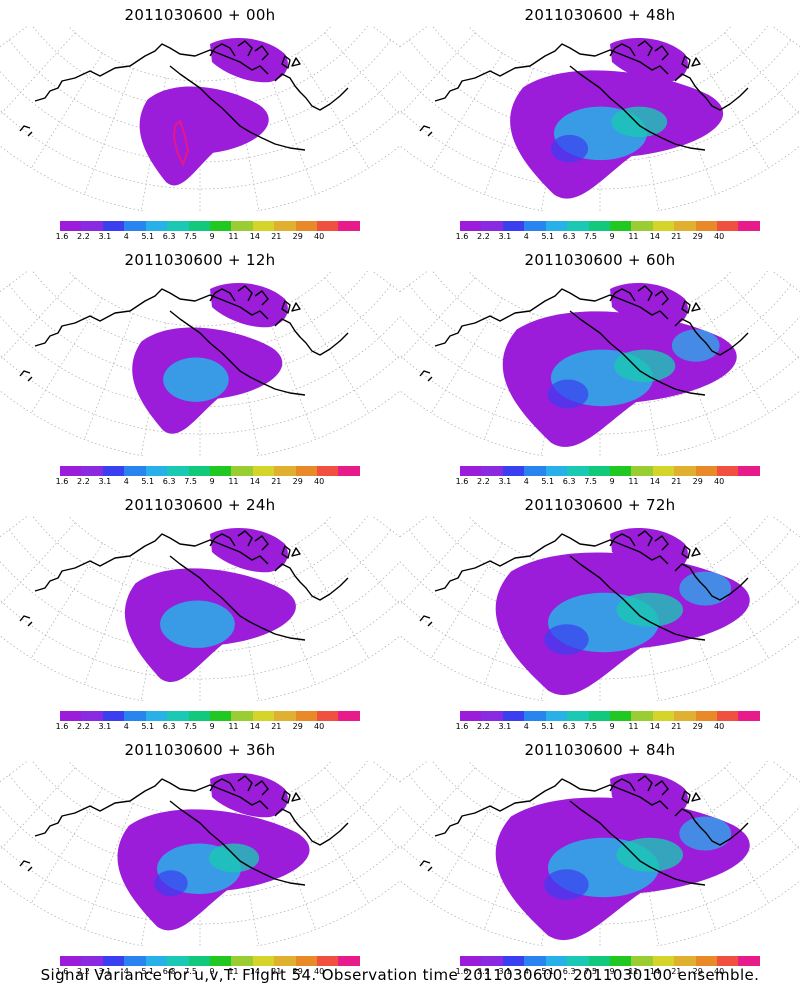  I want to click on colorbar-tick-label: 7.5, so click(590, 971).